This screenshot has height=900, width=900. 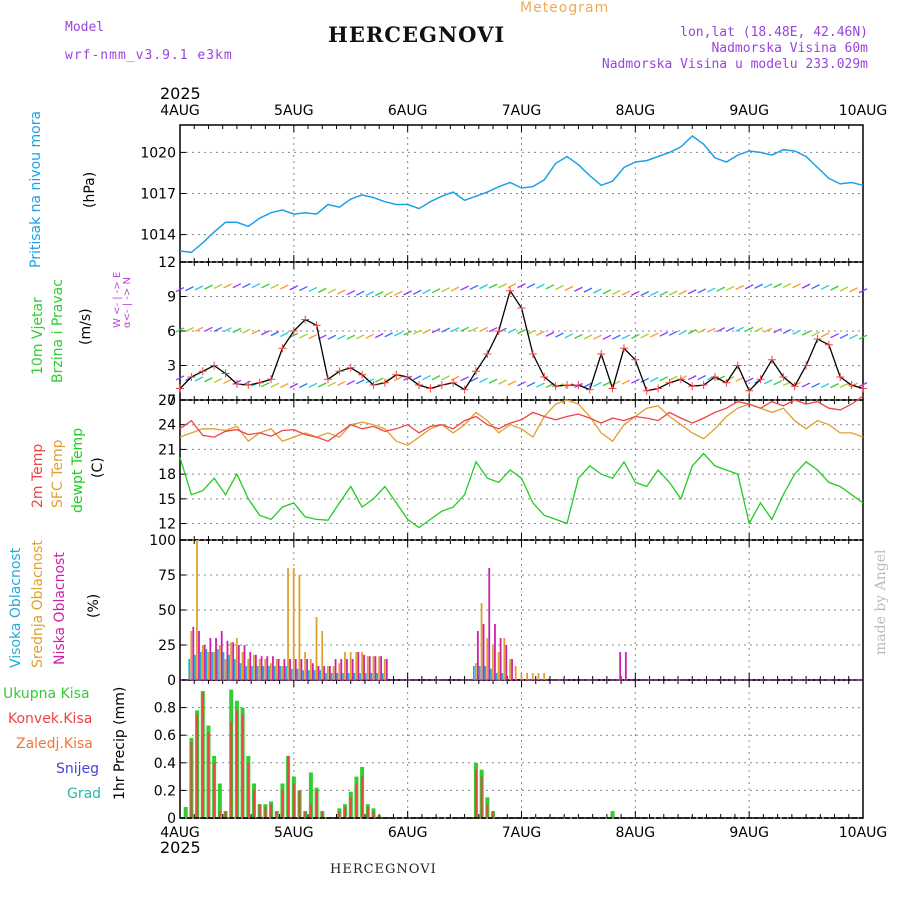 I want to click on year-label-top: 2025, so click(x=180, y=93).